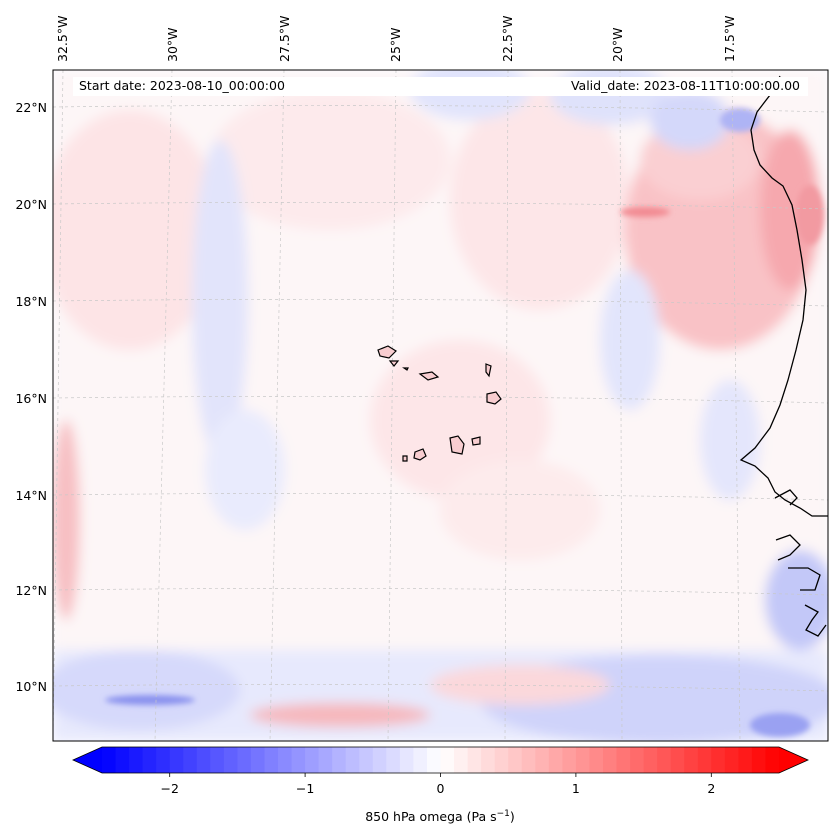  I want to click on colorbar-title: 850 hPa omega (Pa s−1), so click(440, 816).